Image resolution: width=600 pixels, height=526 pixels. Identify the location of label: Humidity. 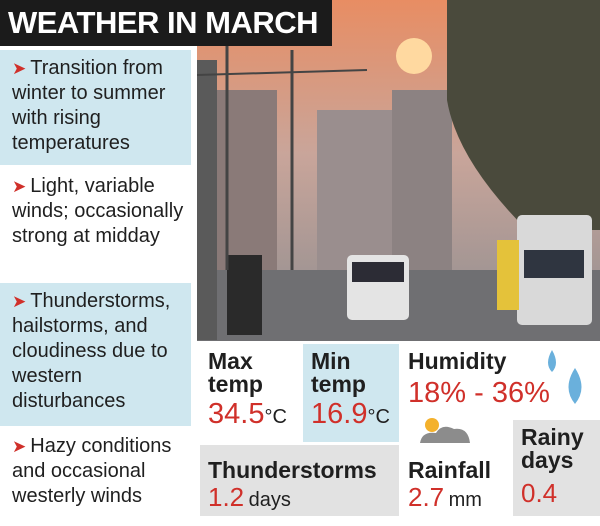
(457, 361).